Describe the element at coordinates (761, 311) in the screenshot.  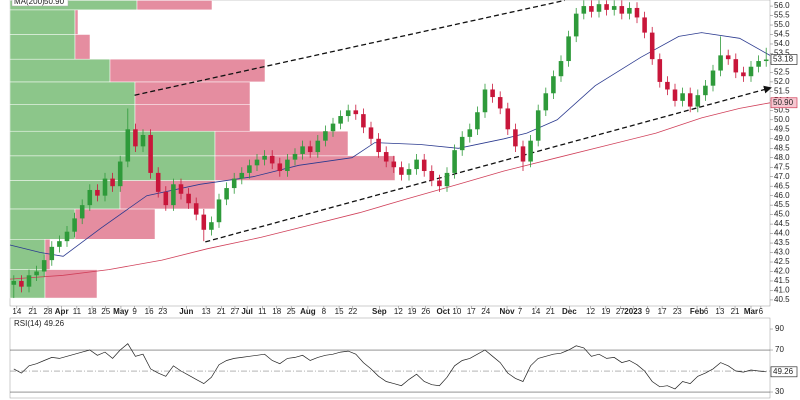
I see `x-tick-label: 6` at that location.